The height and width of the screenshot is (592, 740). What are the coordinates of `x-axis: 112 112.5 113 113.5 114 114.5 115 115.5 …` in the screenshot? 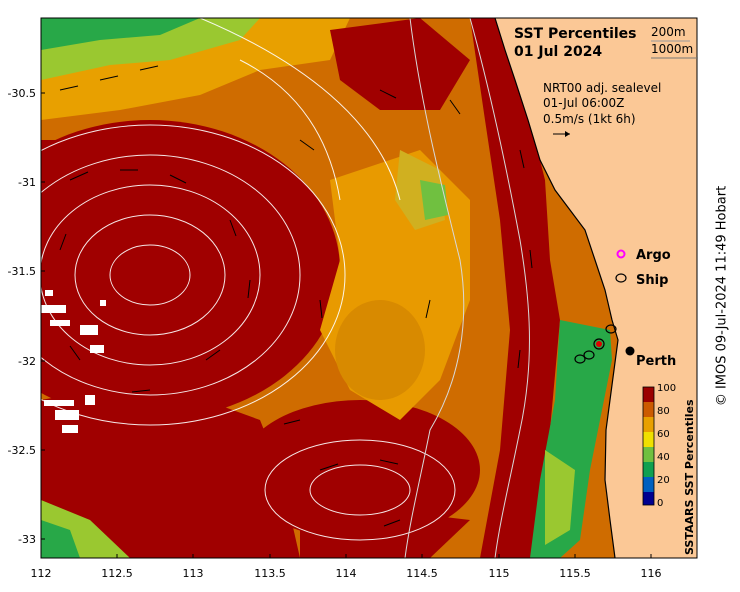 It's located at (346, 573).